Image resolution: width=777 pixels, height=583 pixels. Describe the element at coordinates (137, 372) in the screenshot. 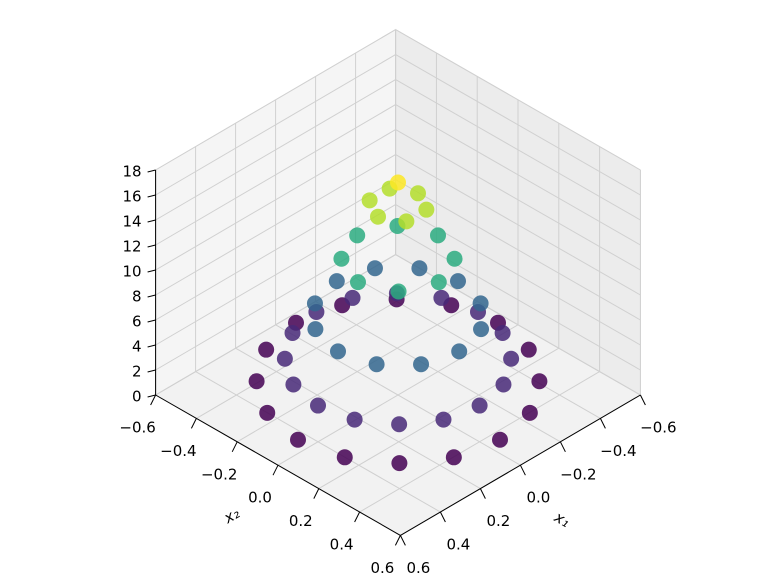

I see `z-tick-label: 2` at that location.